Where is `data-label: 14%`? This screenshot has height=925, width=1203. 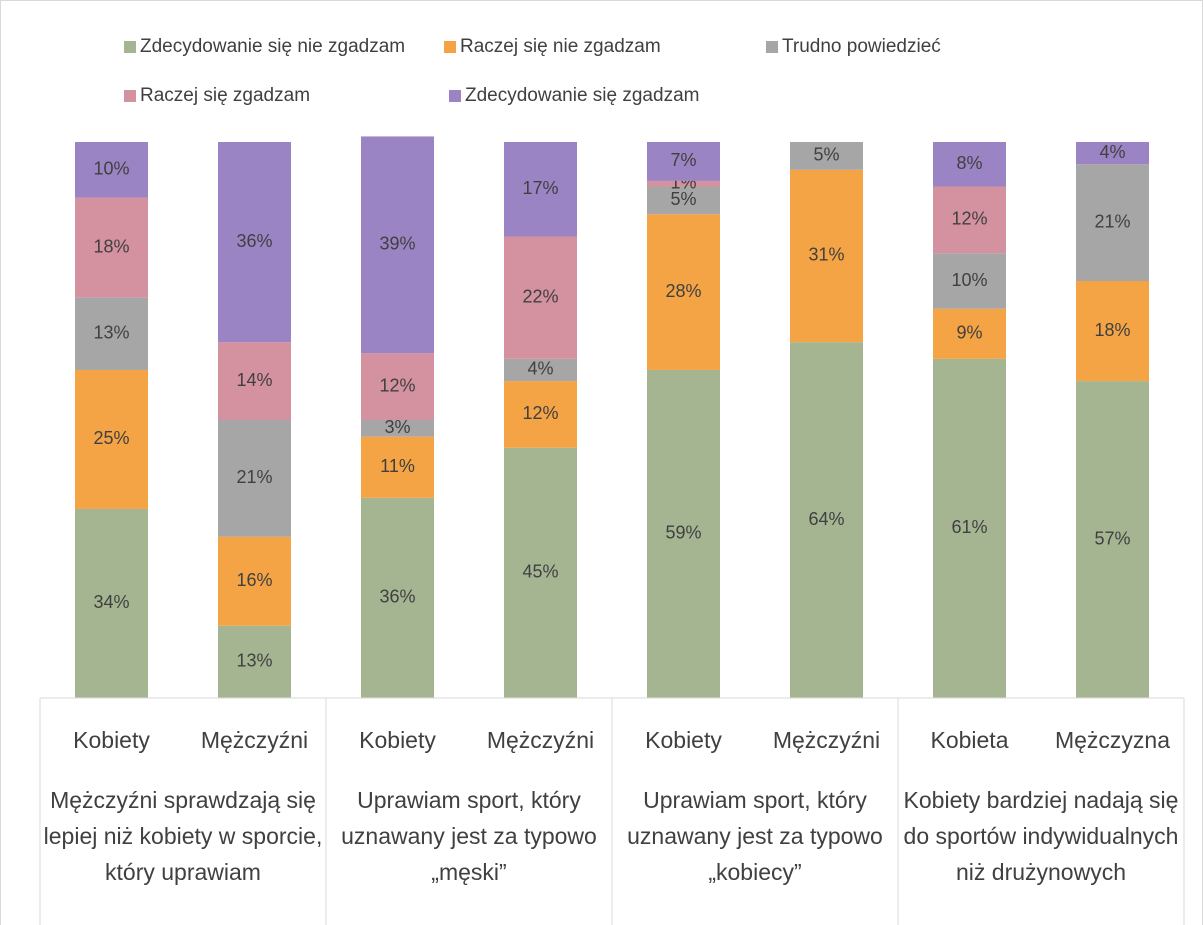
data-label: 14% is located at coordinates (254, 380).